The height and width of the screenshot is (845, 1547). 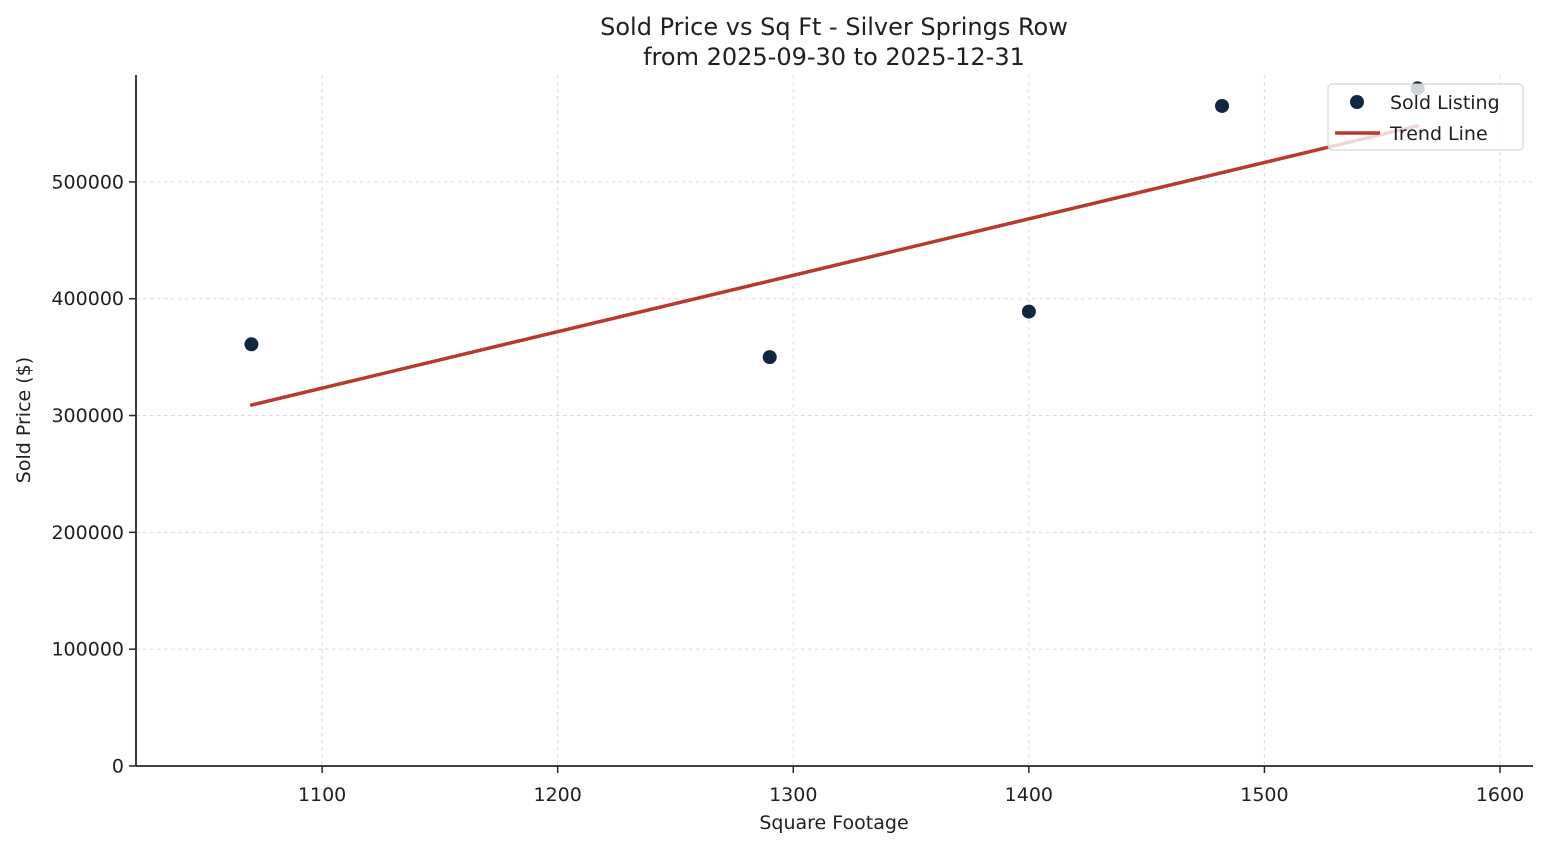 What do you see at coordinates (1425, 117) in the screenshot?
I see `legend: Sold Listing Trend Line` at bounding box center [1425, 117].